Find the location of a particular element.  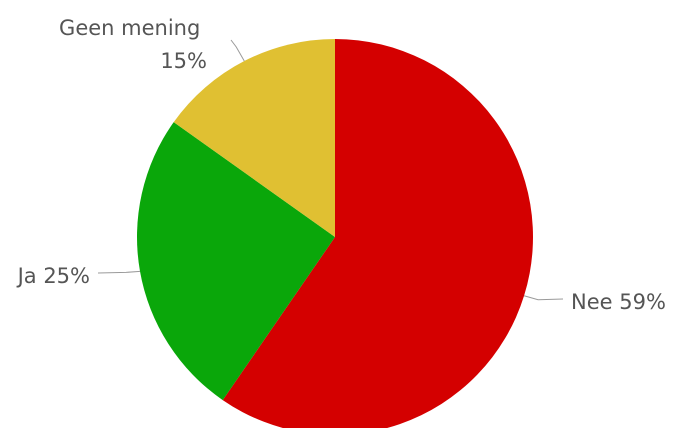

slice-label-geen-mening-percent: 15% is located at coordinates (183, 61).